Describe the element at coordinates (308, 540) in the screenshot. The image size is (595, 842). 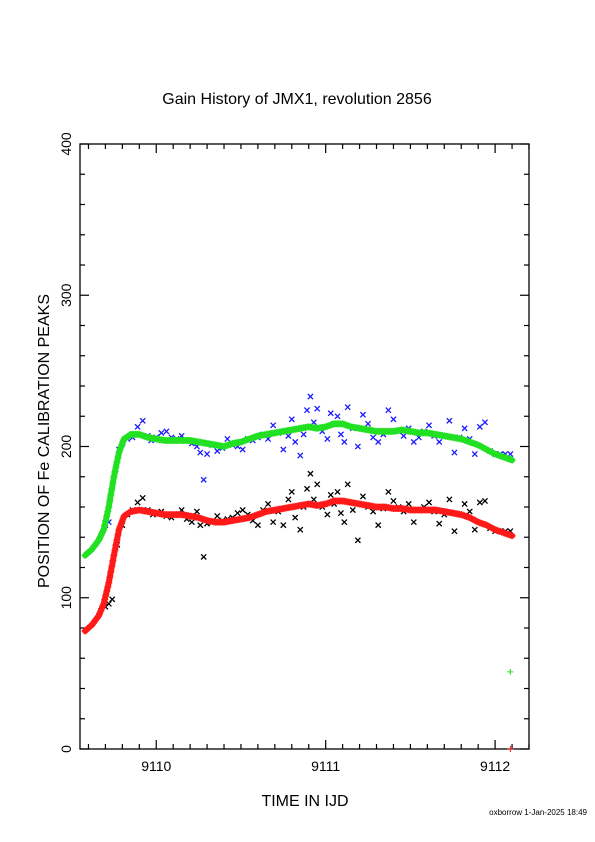
I see `series-lower-points` at that location.